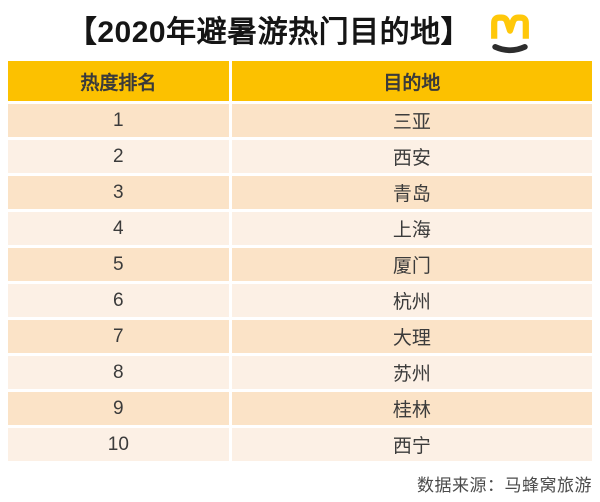 The width and height of the screenshot is (600, 502). I want to click on rank-cell: 3, so click(120, 192).